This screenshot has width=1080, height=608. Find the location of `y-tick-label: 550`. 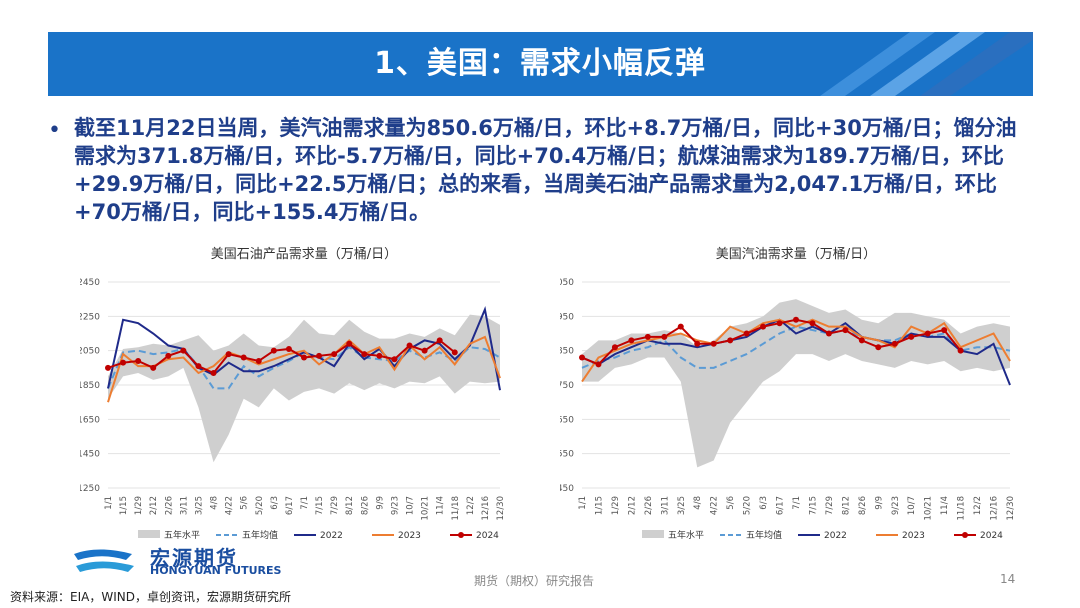

y-tick-label: 550 is located at coordinates (567, 455).